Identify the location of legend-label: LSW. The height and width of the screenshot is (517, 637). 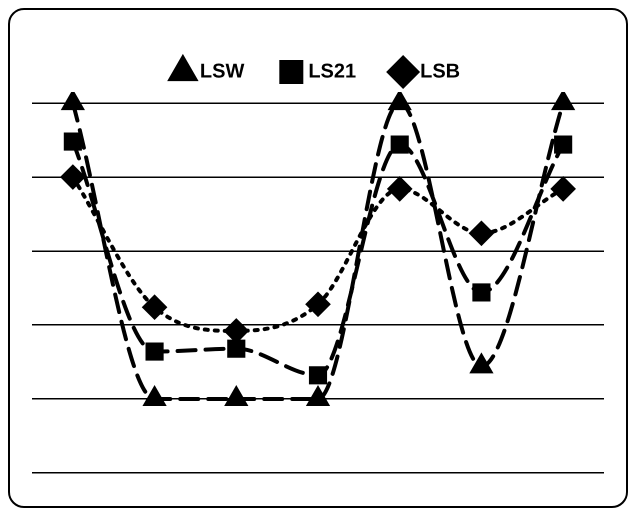
(222, 71).